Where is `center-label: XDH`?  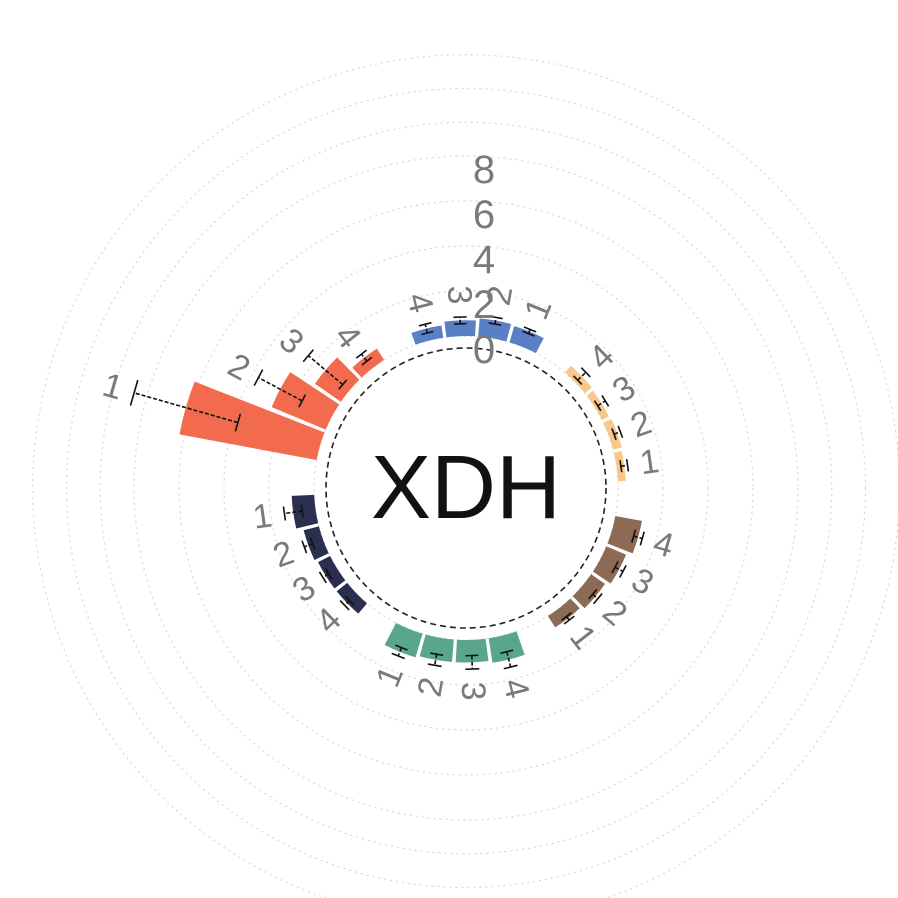 center-label: XDH is located at coordinates (466, 488).